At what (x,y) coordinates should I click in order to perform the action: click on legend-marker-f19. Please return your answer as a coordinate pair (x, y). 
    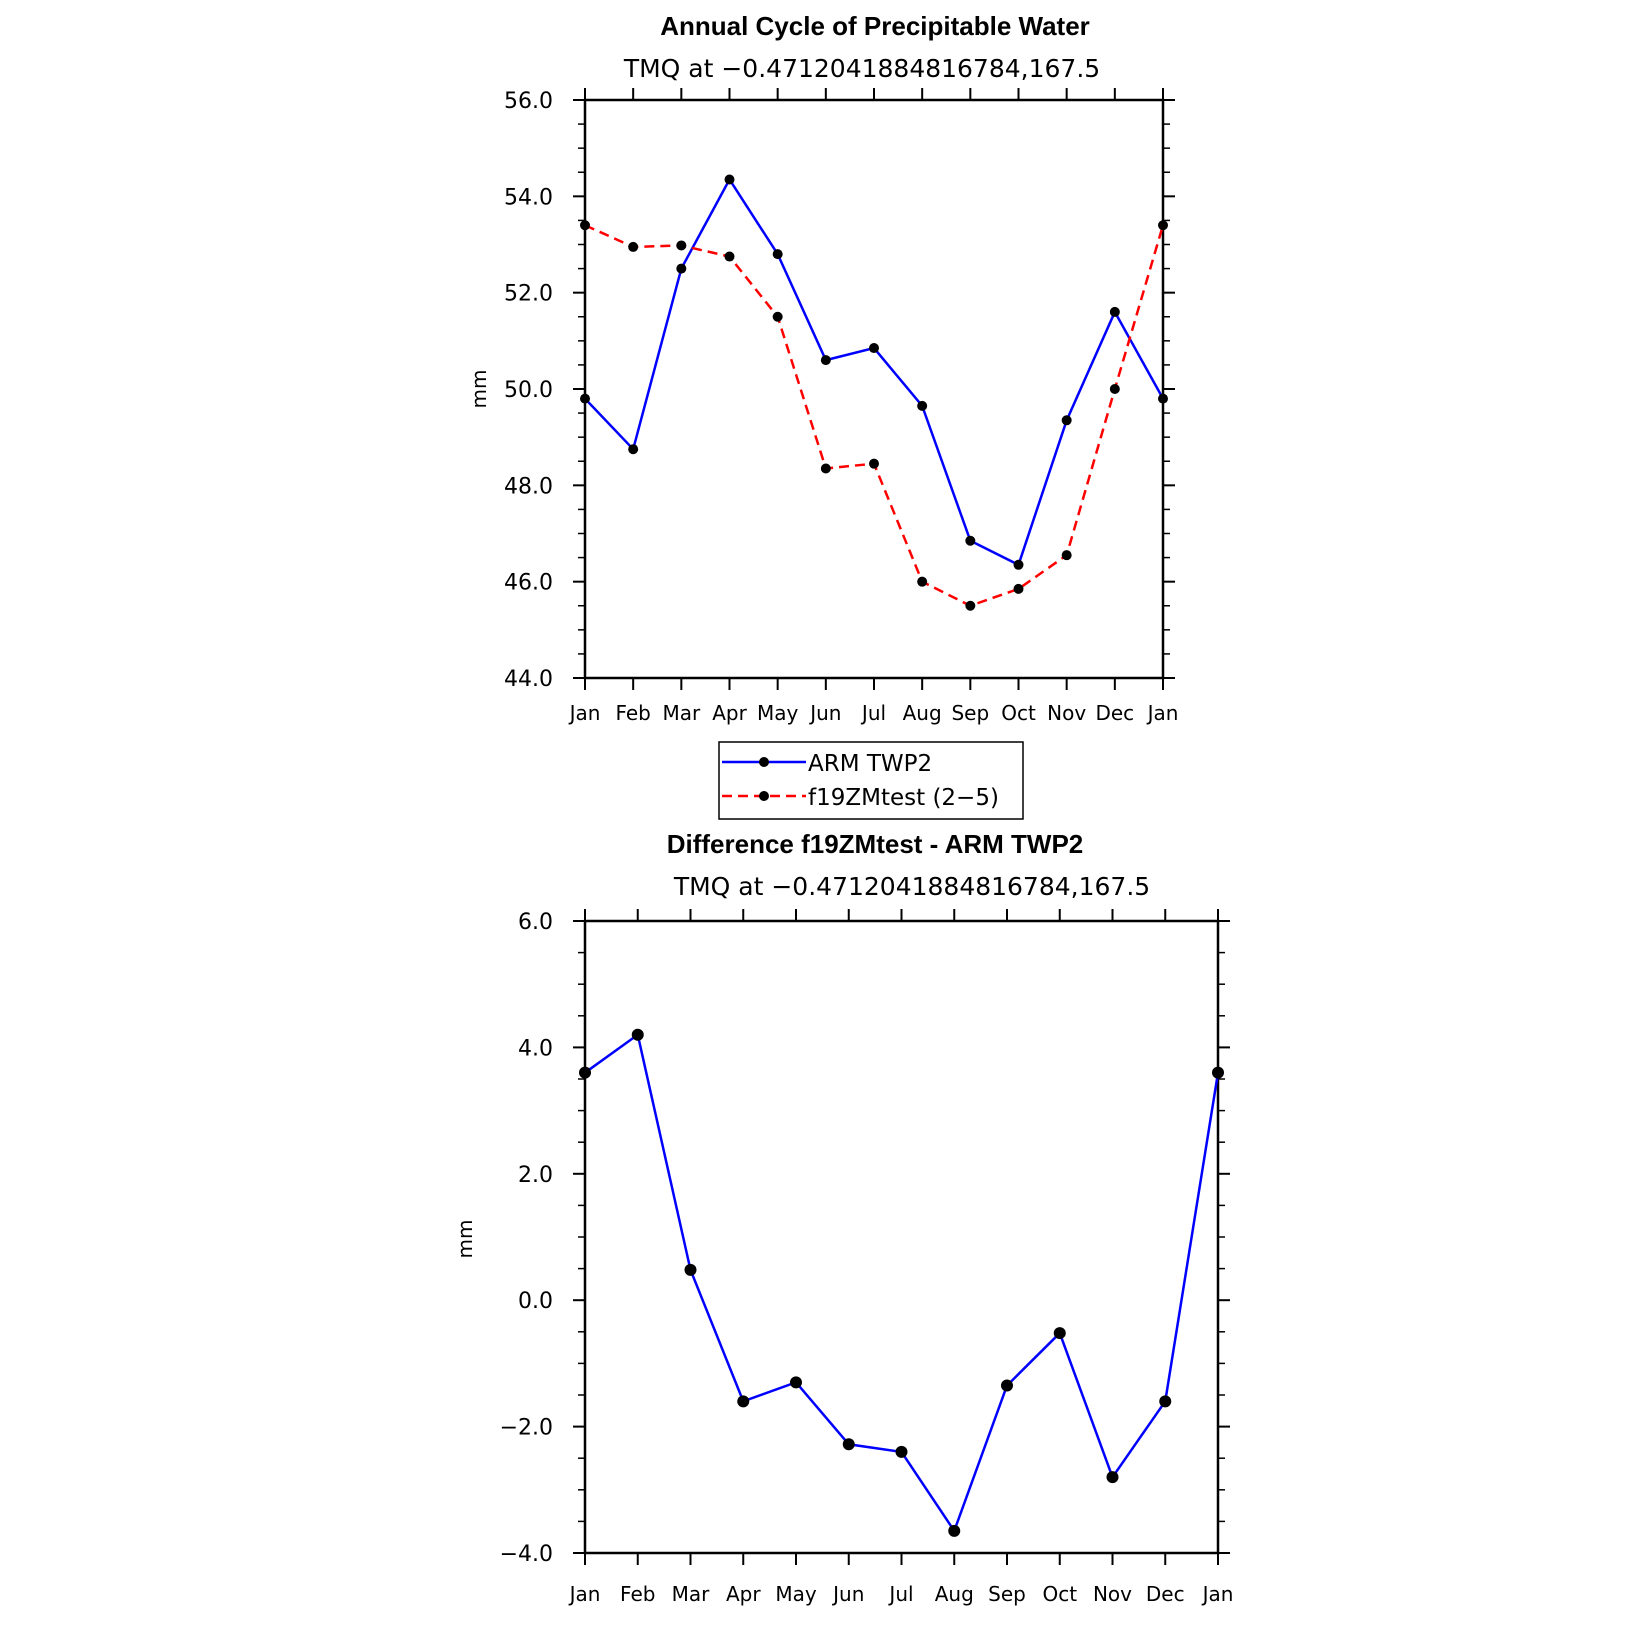
    Looking at the image, I should click on (764, 796).